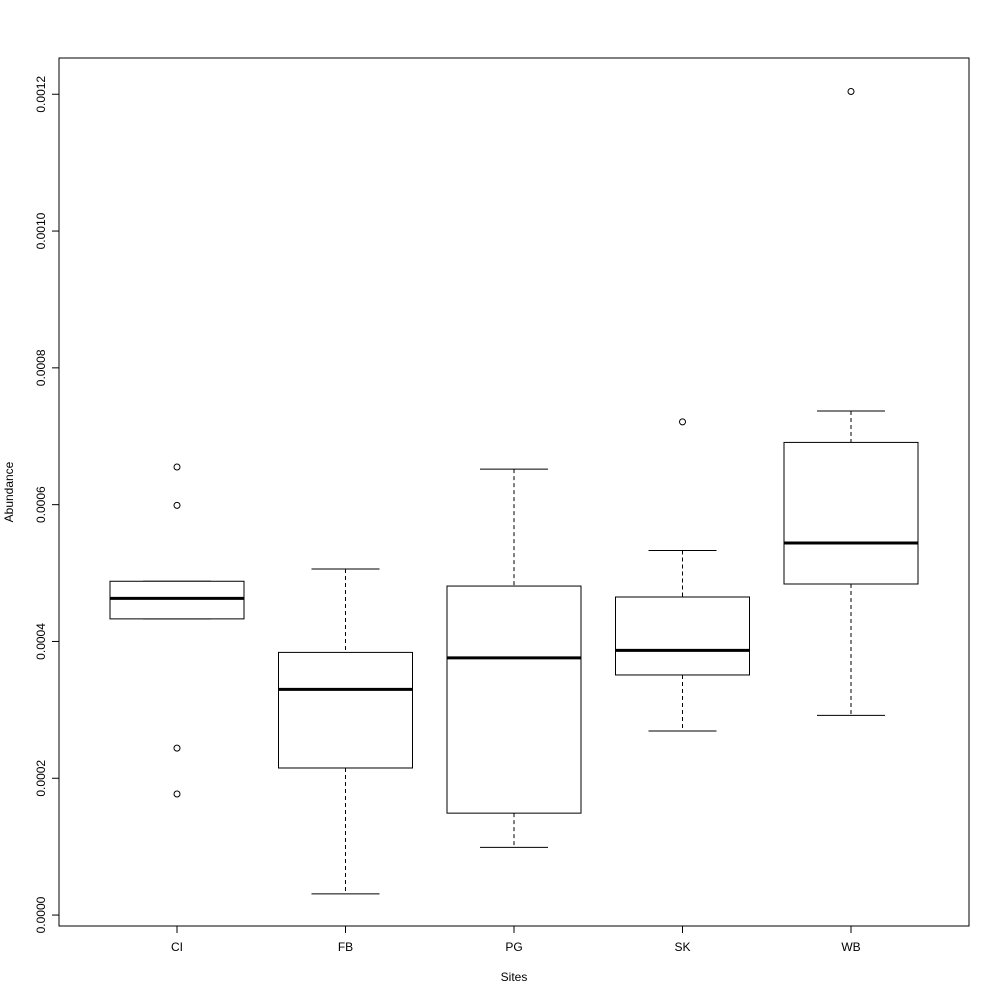  What do you see at coordinates (682, 947) in the screenshot?
I see `x-tick-label: SK` at bounding box center [682, 947].